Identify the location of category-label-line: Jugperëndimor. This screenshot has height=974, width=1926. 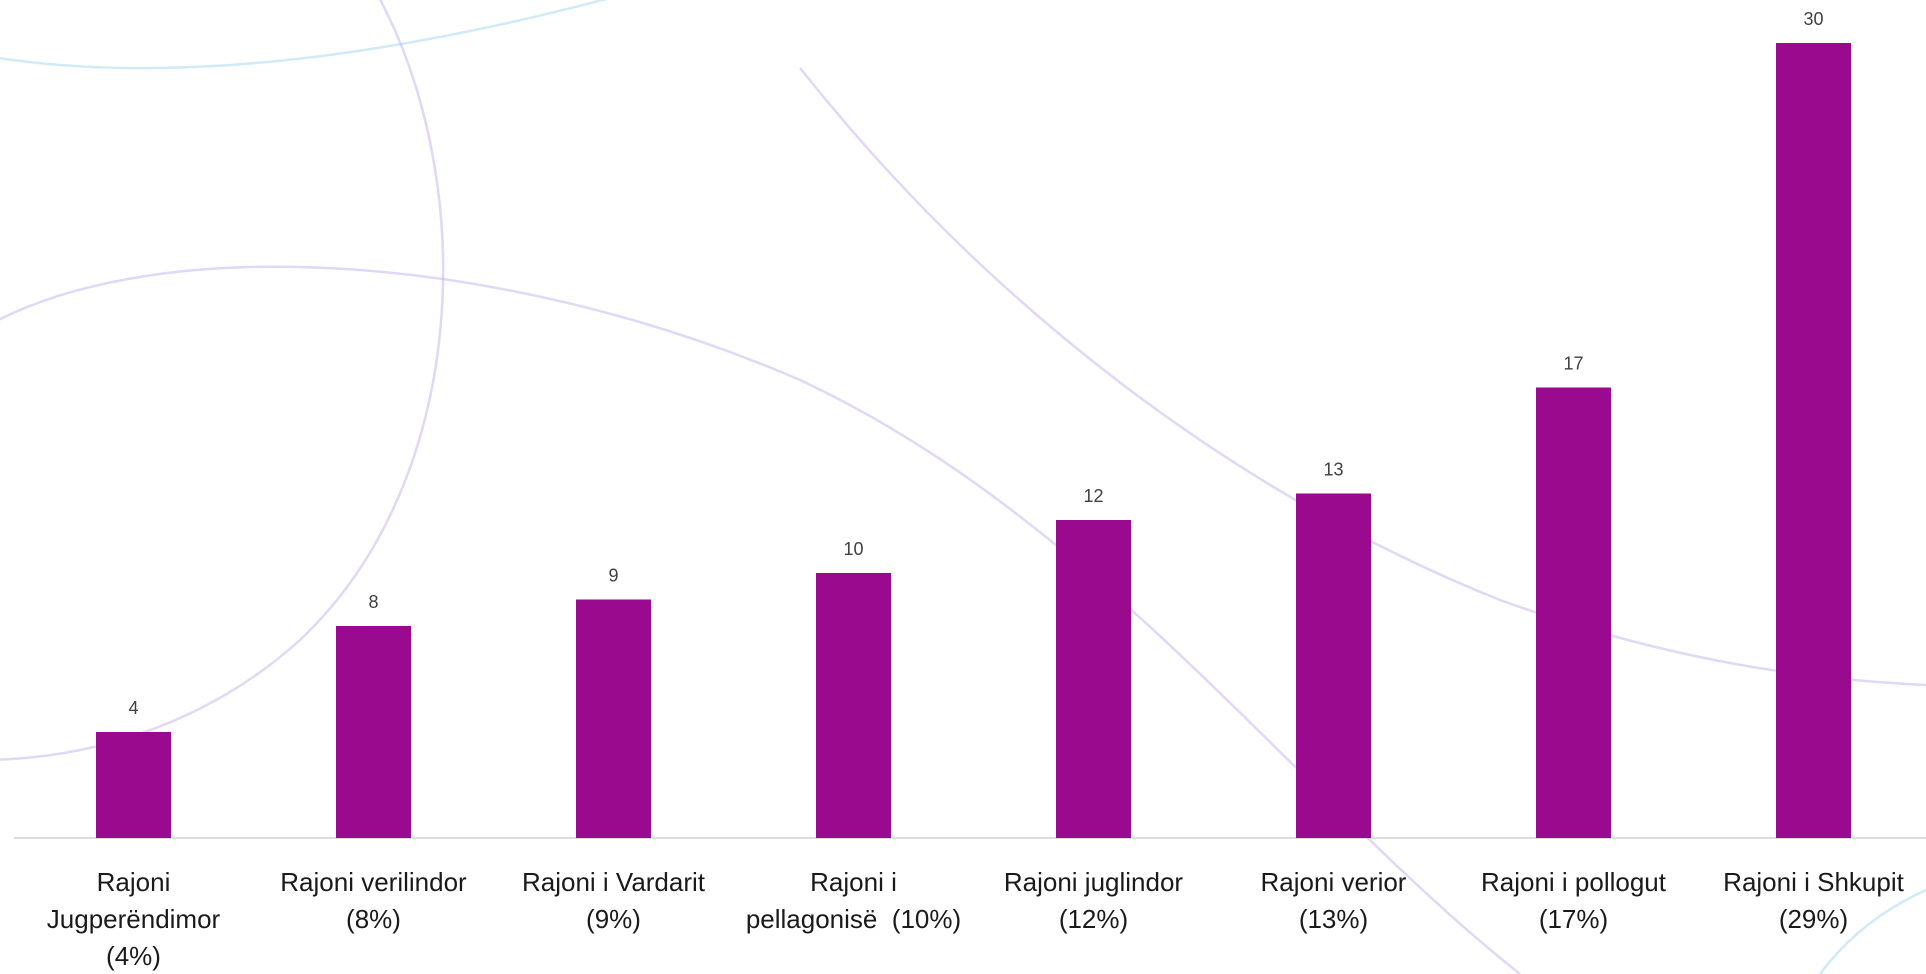
(134, 919).